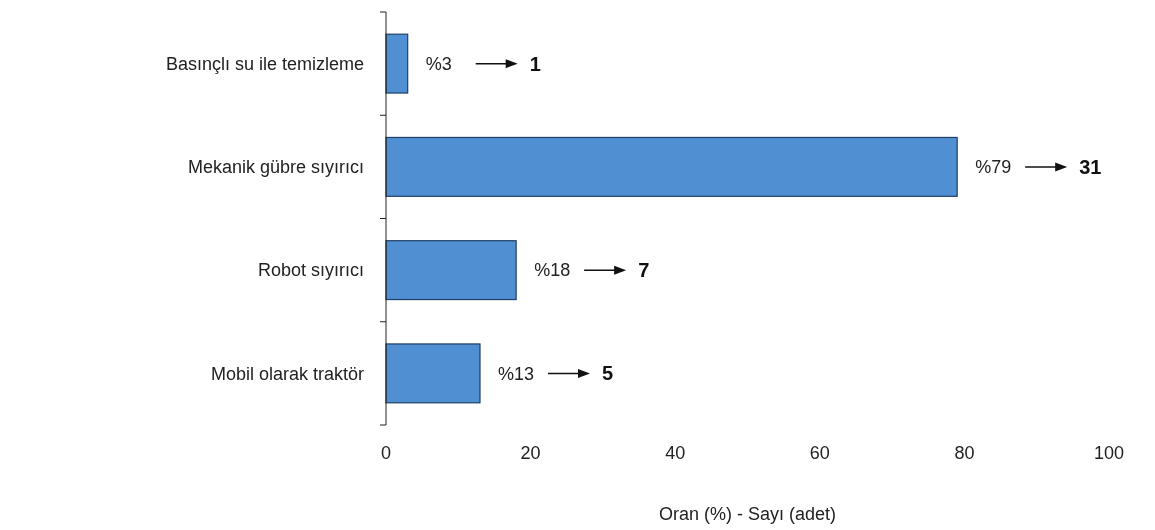 Image resolution: width=1155 pixels, height=530 pixels. What do you see at coordinates (386, 453) in the screenshot?
I see `x-tick-label: 0` at bounding box center [386, 453].